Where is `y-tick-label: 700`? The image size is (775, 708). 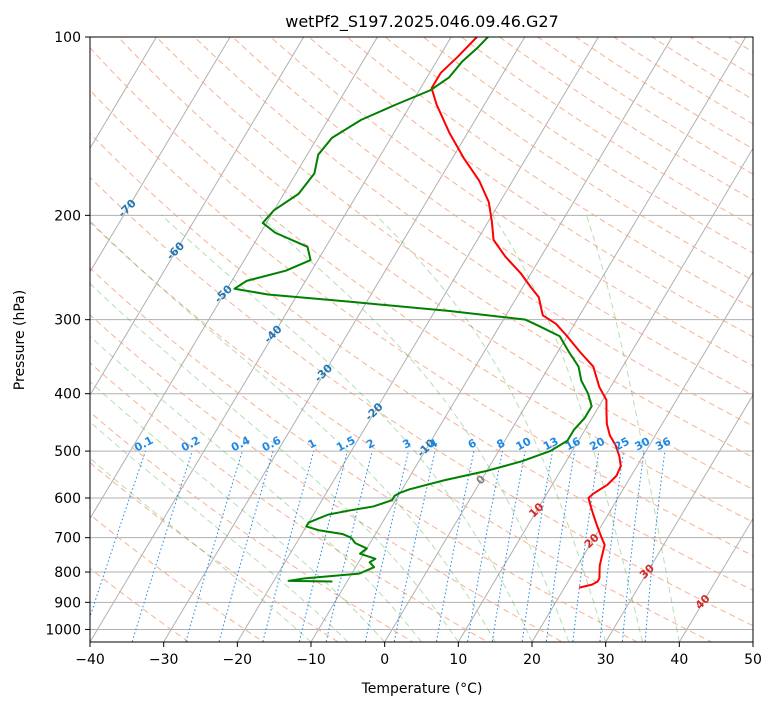 y-tick-label: 700 is located at coordinates (67, 539).